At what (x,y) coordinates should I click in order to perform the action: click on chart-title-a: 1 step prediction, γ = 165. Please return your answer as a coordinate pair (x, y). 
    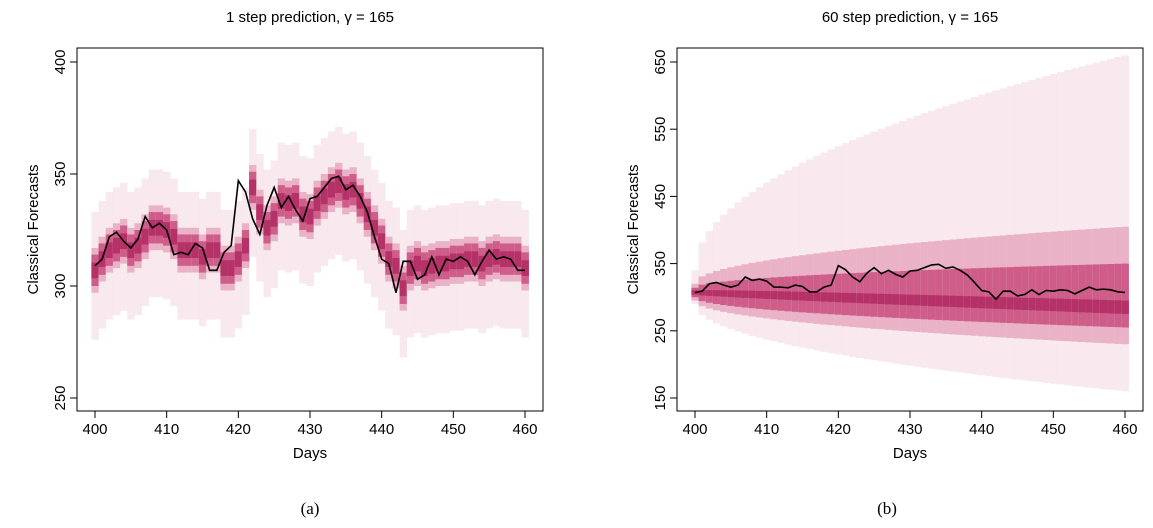
    Looking at the image, I should click on (310, 17).